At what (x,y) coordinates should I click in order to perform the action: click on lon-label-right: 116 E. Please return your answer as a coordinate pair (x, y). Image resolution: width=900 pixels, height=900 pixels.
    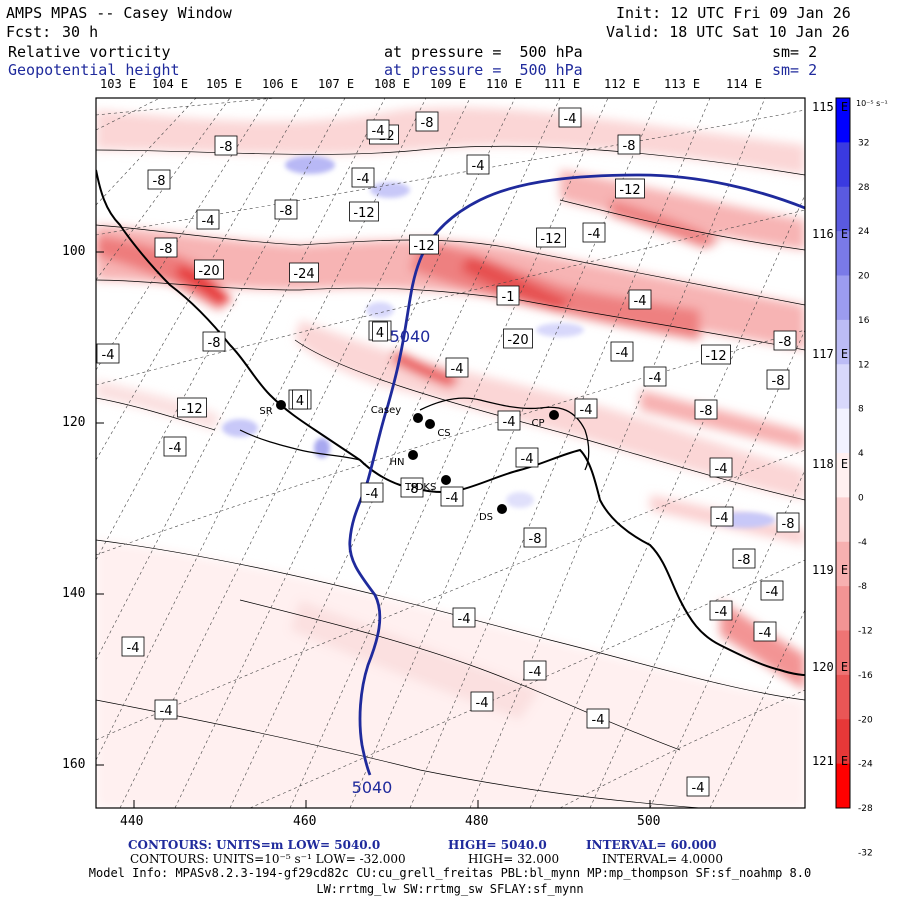
    Looking at the image, I should click on (830, 234).